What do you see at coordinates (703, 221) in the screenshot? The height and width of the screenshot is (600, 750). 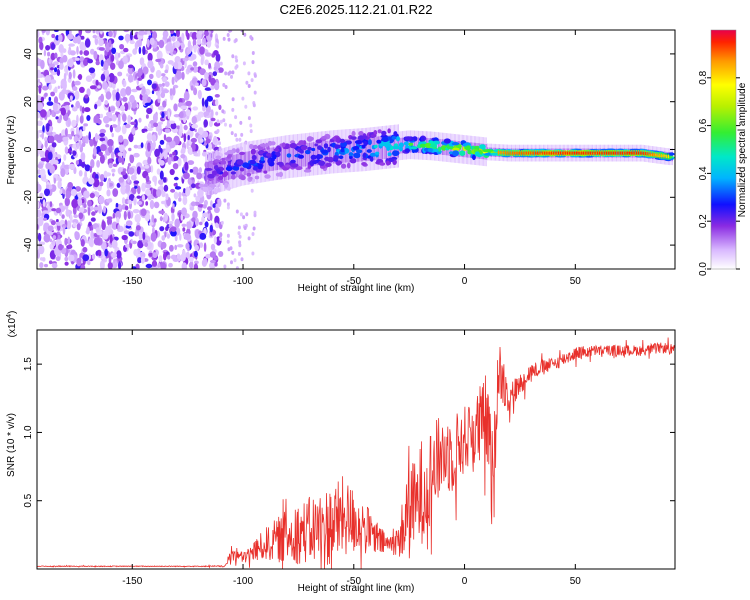 I see `colorbar-tick-label: 0.2` at bounding box center [703, 221].